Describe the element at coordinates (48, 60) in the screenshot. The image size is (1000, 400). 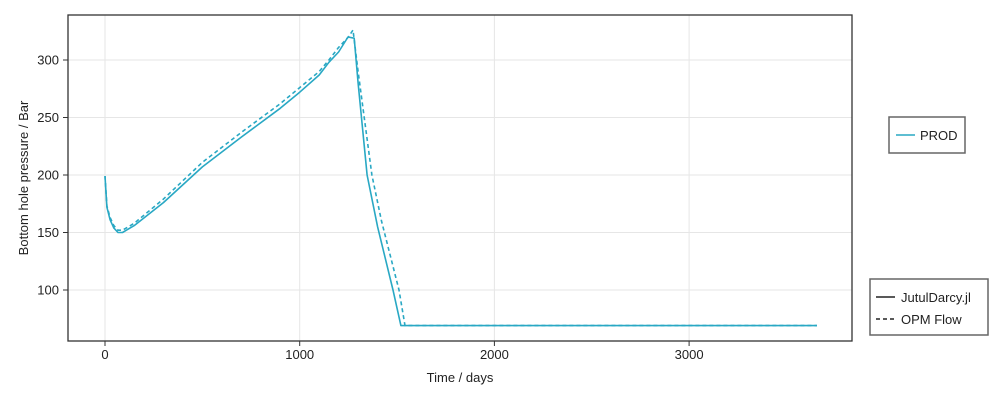
I see `y-tick-label: 300` at that location.